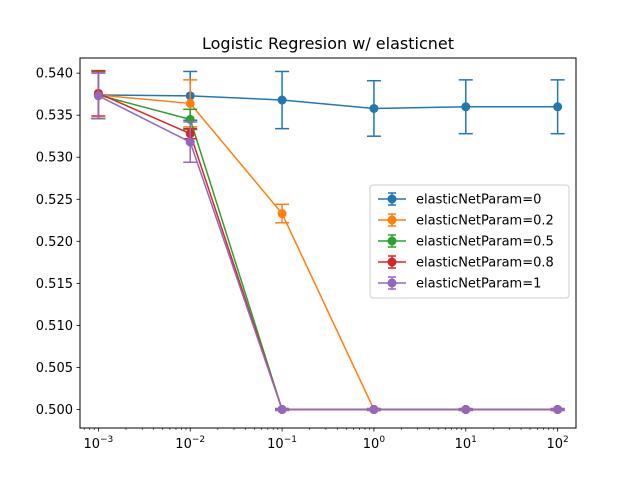  What do you see at coordinates (54, 158) in the screenshot?
I see `y-tick-label-6: 0.530` at bounding box center [54, 158].